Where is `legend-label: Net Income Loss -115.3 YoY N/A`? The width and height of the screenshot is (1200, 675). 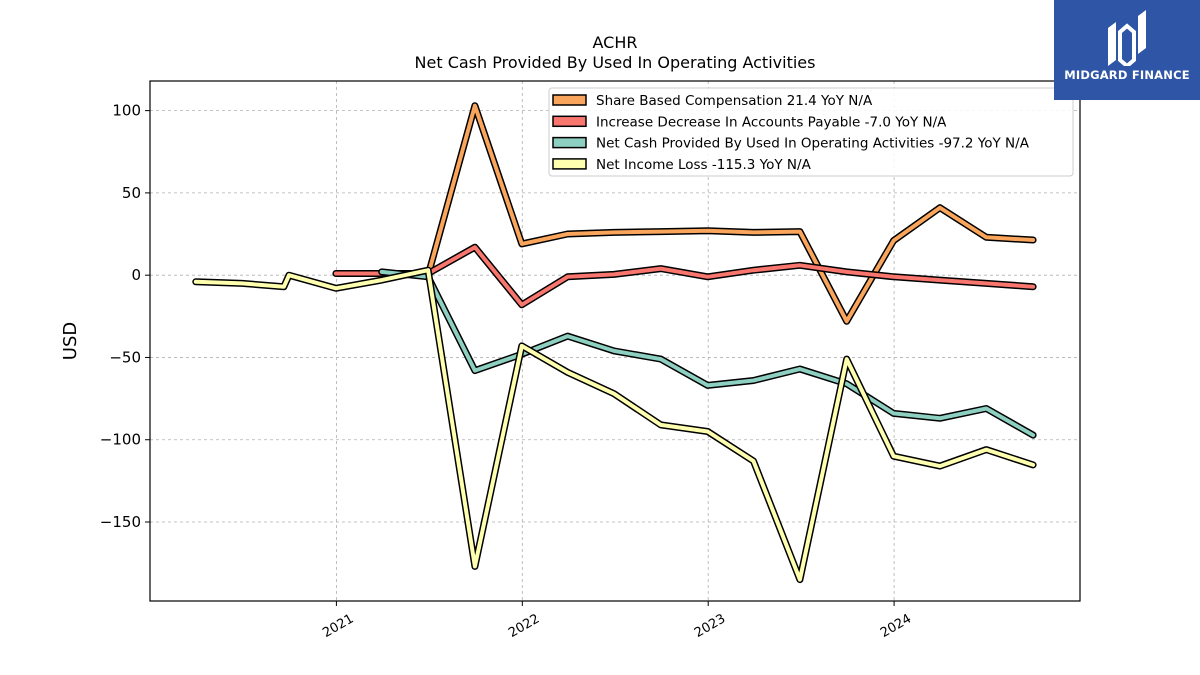 legend-label: Net Income Loss -115.3 YoY N/A is located at coordinates (704, 165).